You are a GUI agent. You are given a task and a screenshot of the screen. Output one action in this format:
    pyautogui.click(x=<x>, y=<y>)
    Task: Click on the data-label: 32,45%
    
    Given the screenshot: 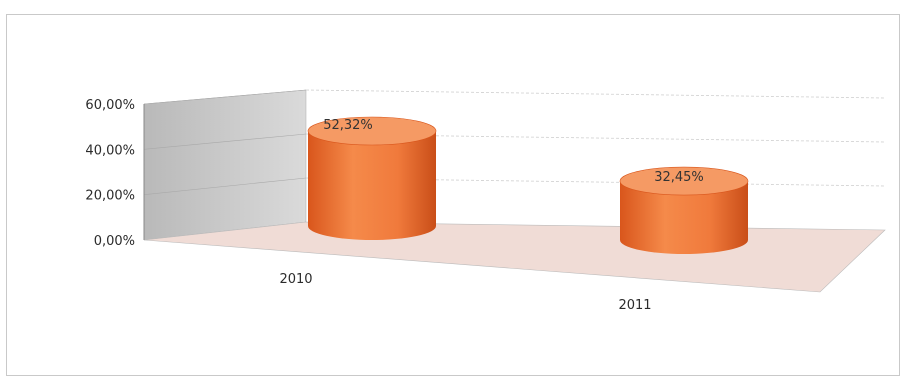 What is the action you would take?
    pyautogui.click(x=679, y=177)
    